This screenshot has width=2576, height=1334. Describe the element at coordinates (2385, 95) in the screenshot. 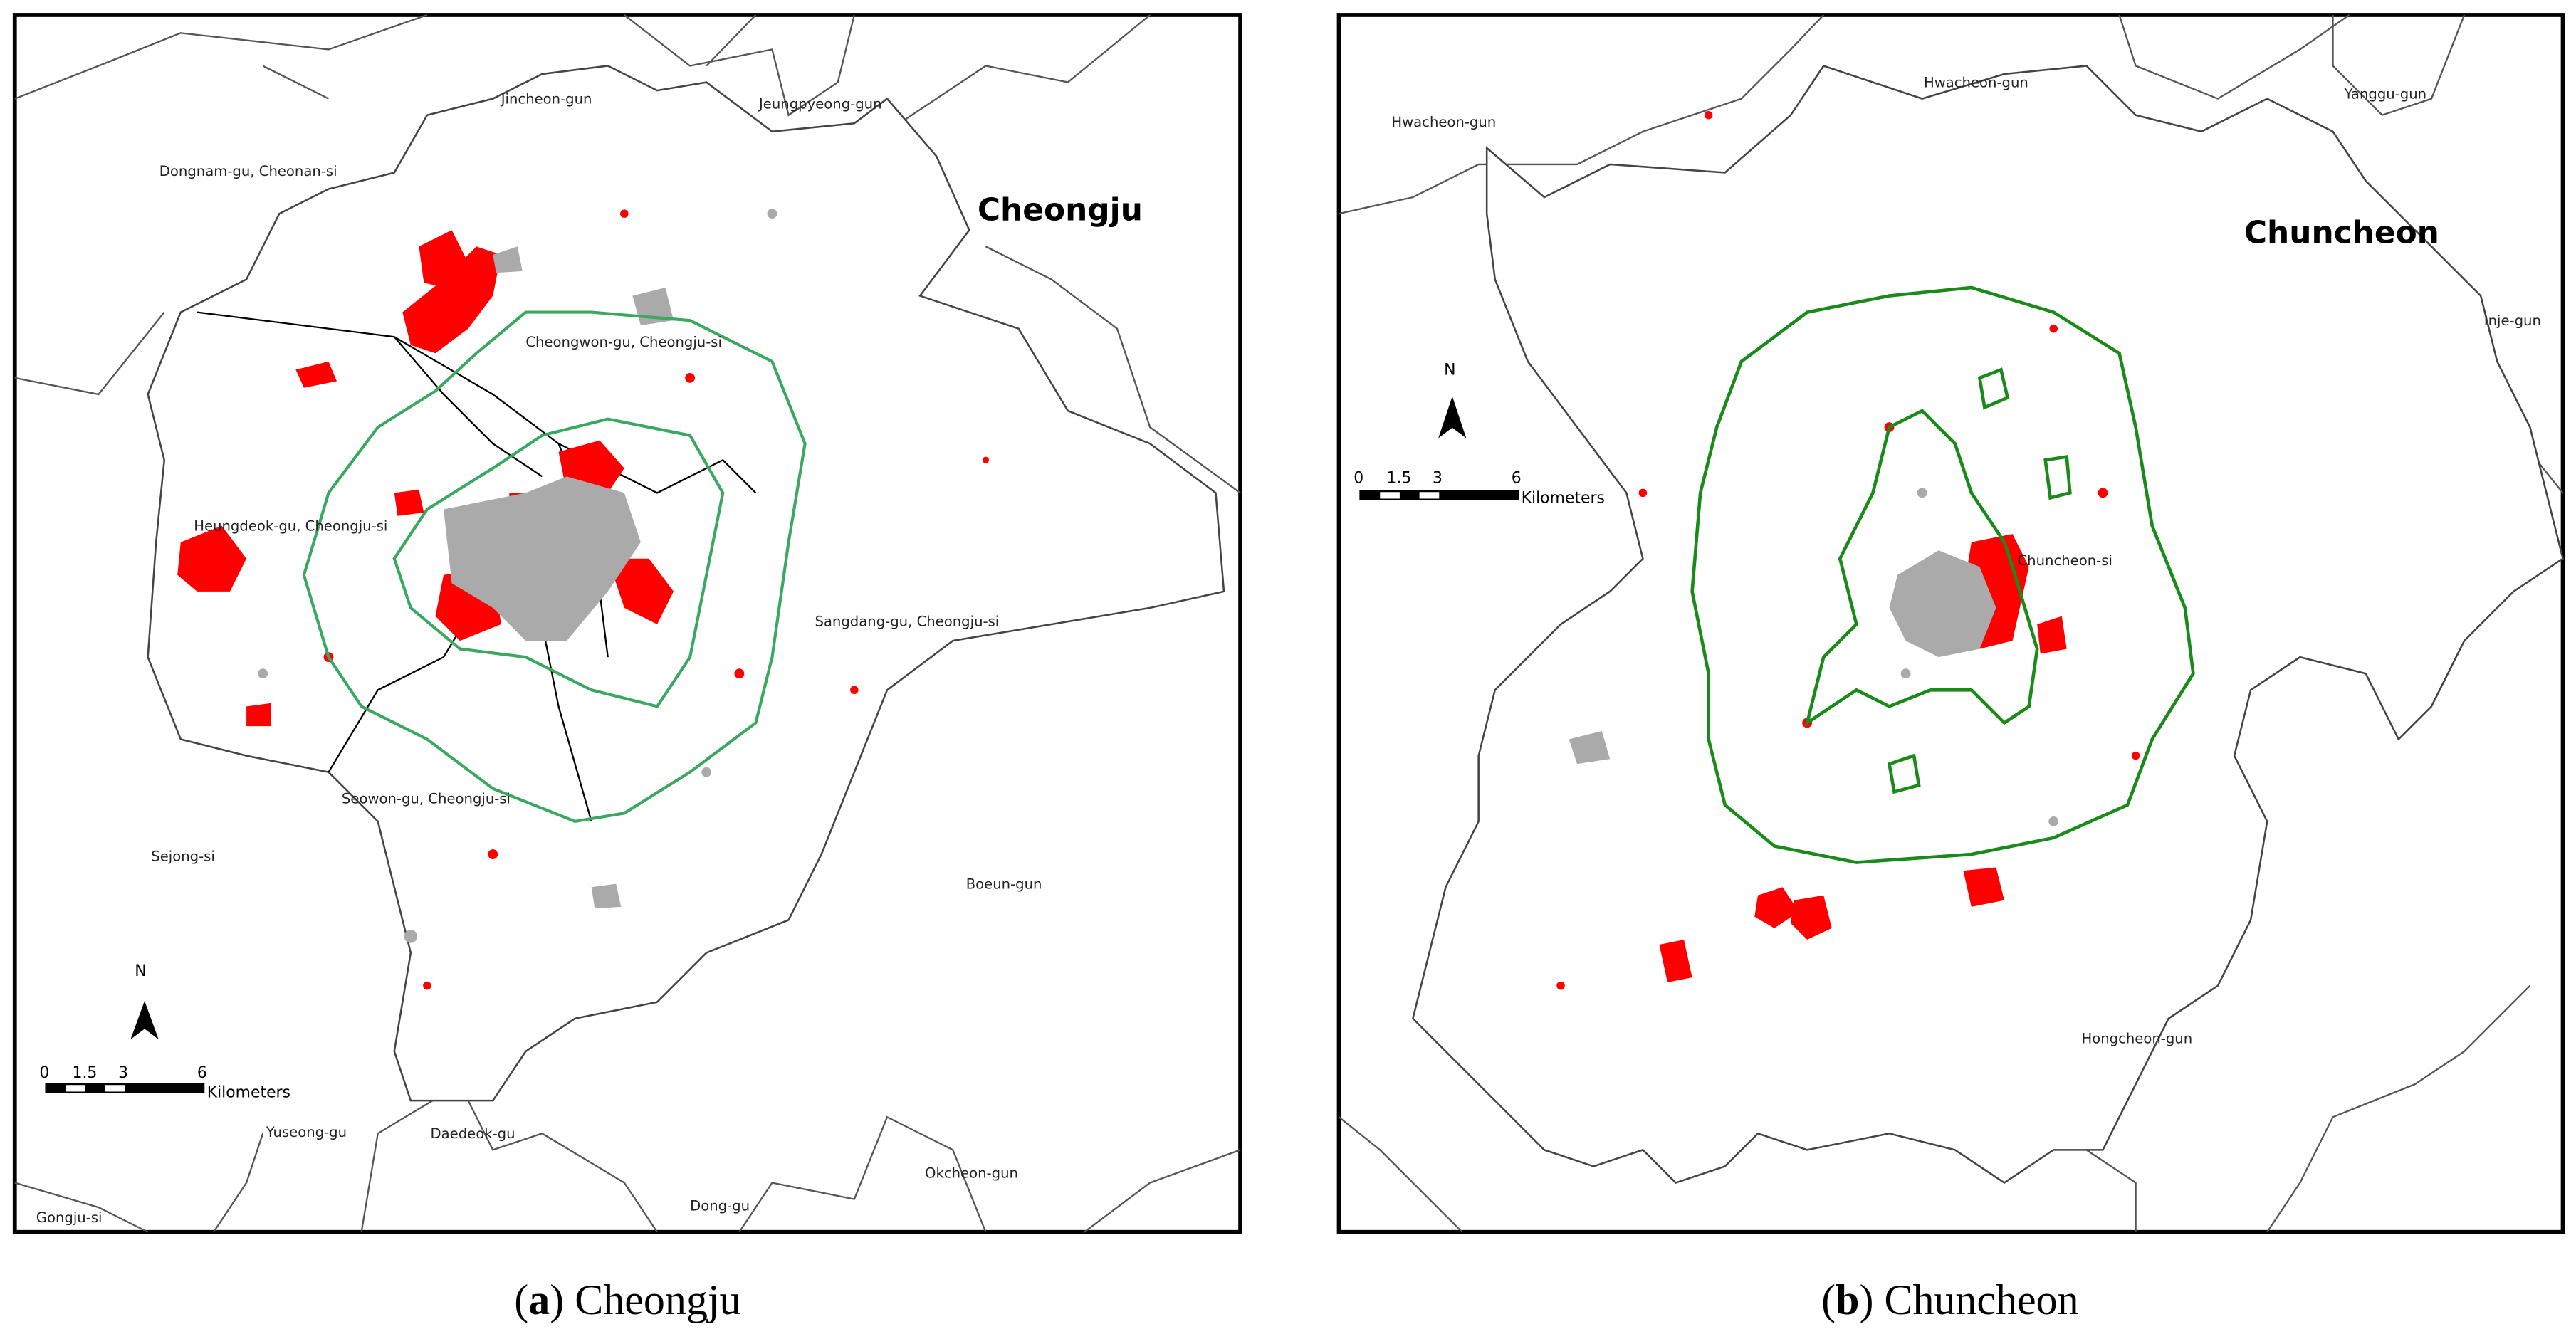

I see `place-label: Yanggu-gun` at that location.